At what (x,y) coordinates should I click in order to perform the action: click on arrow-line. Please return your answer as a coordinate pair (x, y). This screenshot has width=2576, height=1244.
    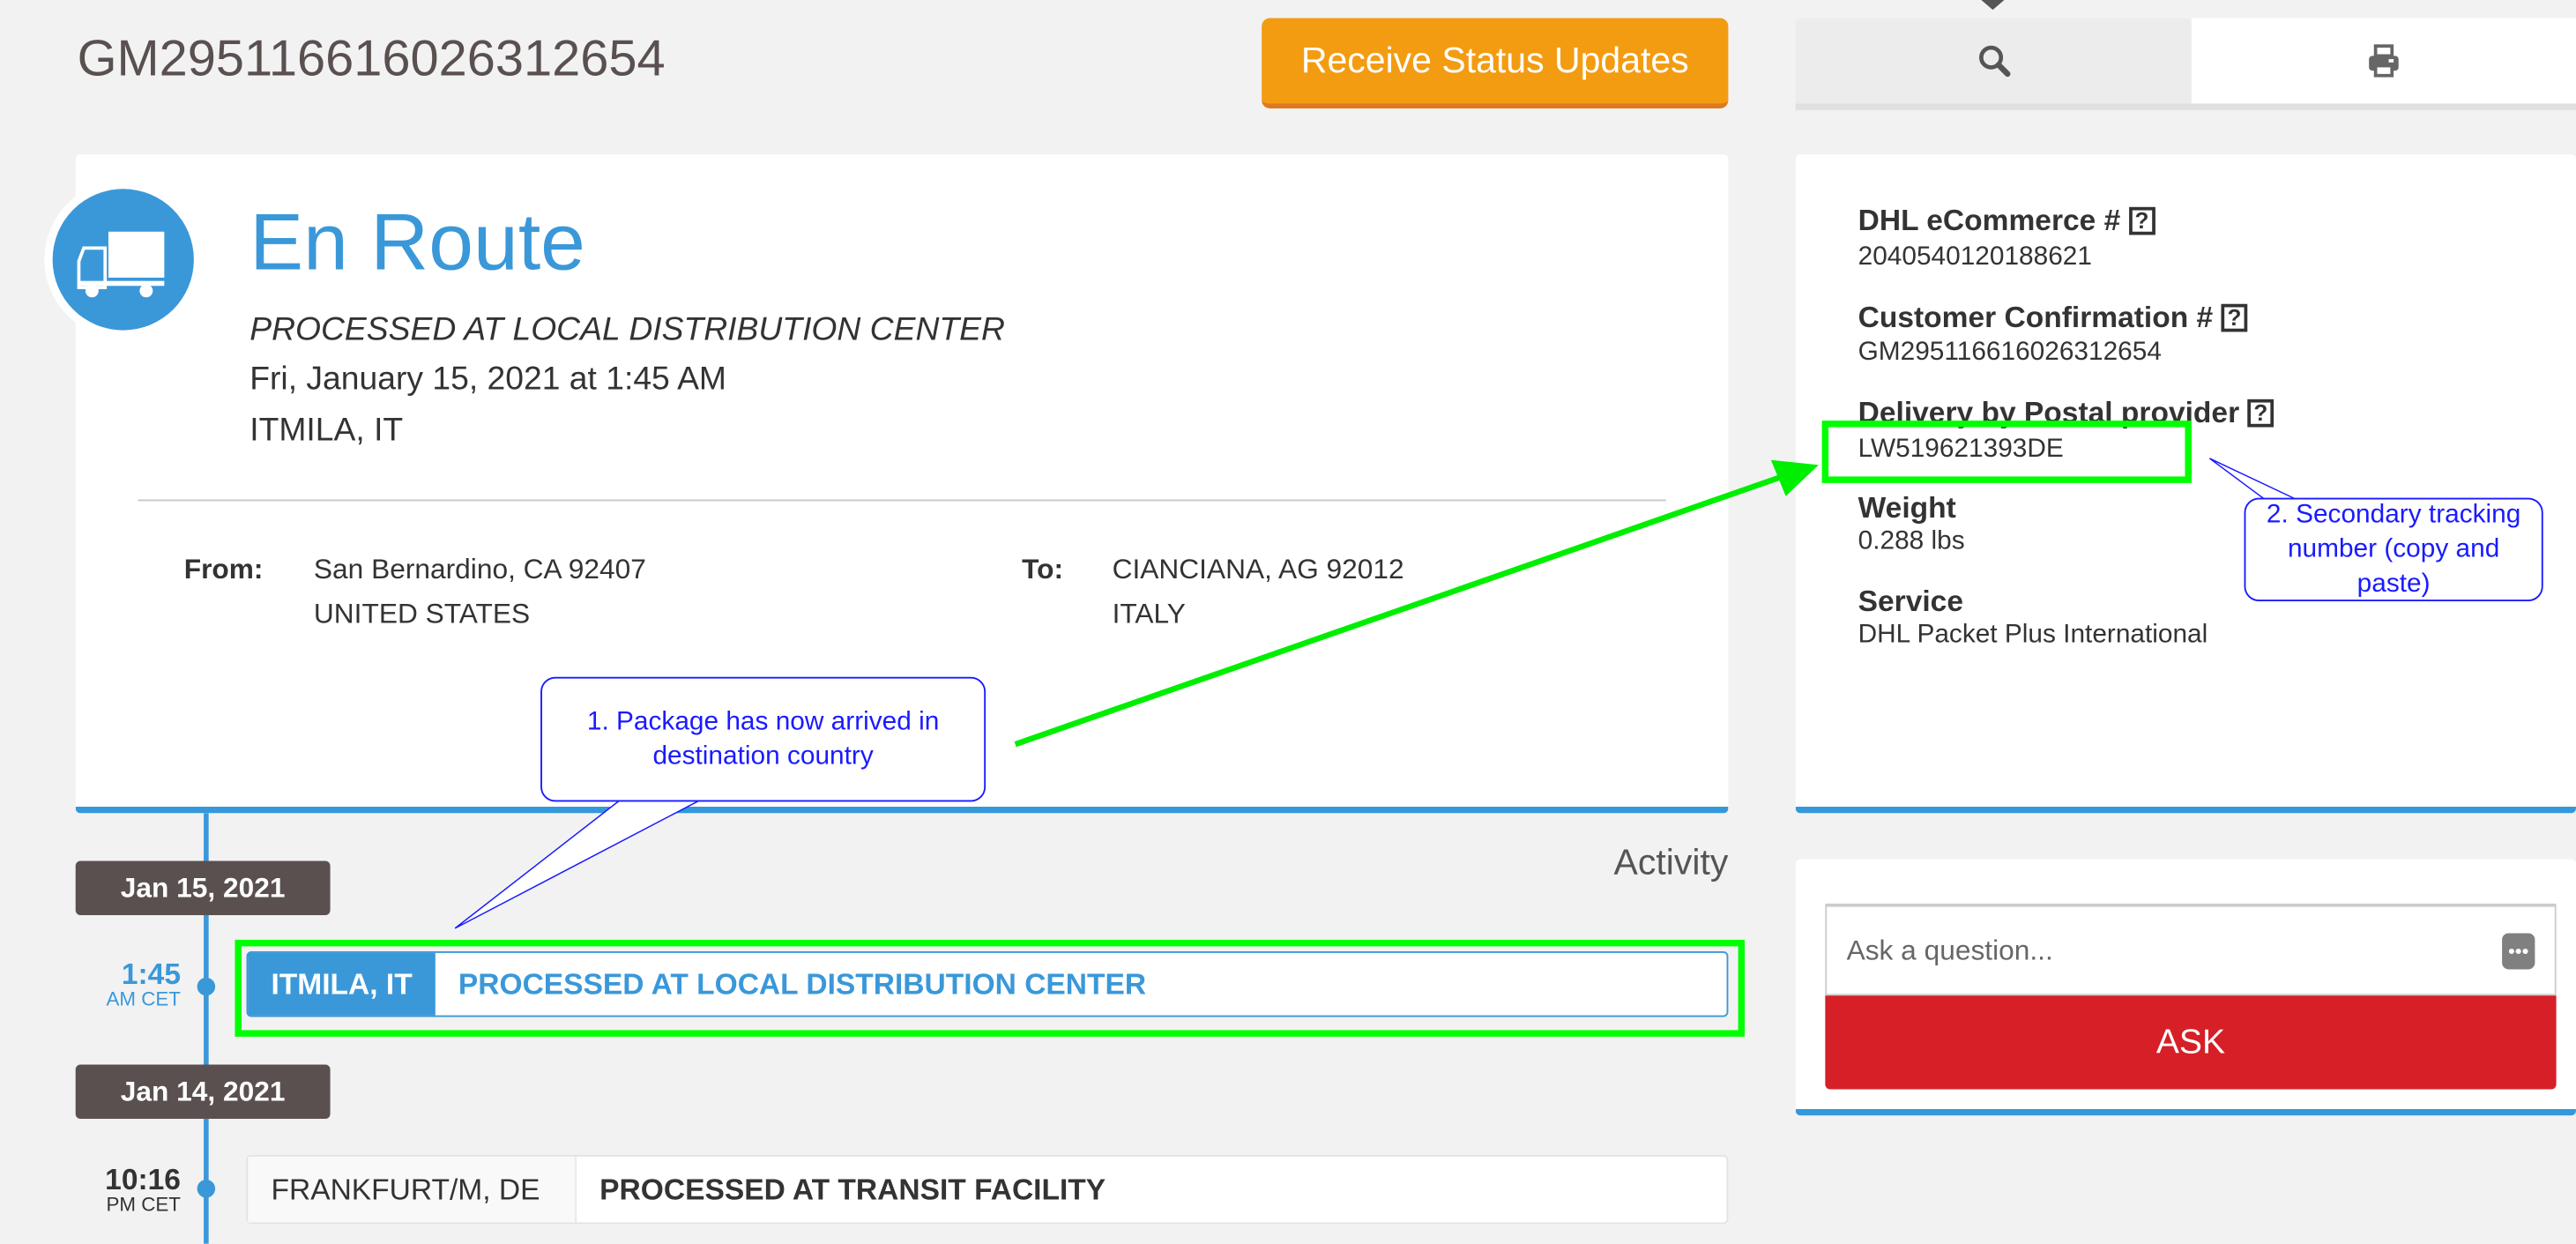
    Looking at the image, I should click on (1399, 610).